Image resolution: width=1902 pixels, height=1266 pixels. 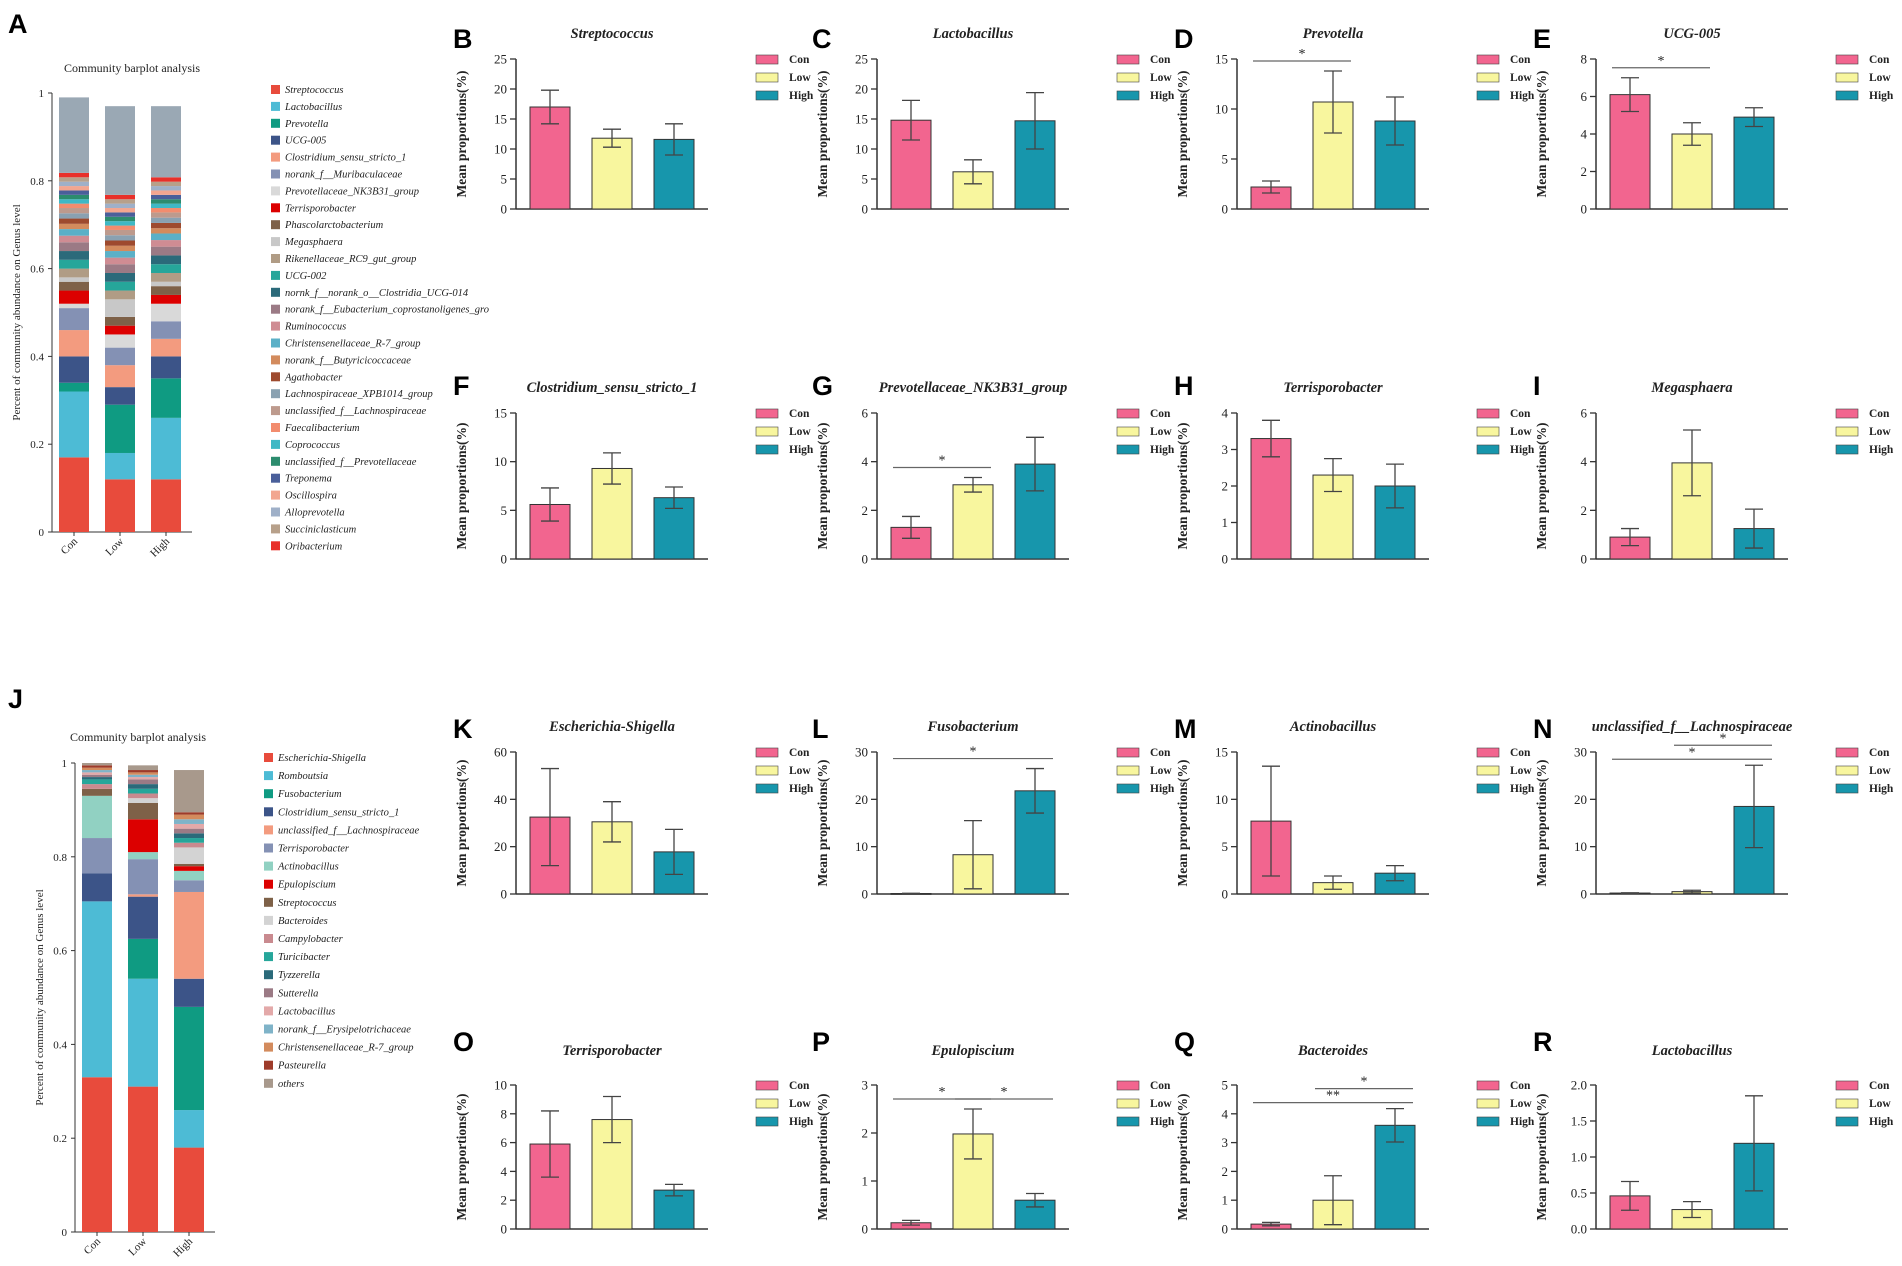 What do you see at coordinates (500, 89) in the screenshot?
I see `y-tick-label: 20` at bounding box center [500, 89].